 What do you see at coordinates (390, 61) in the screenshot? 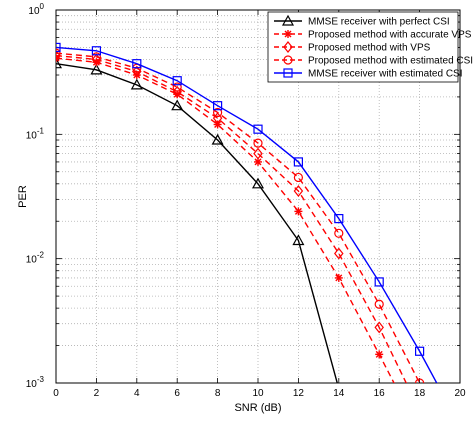
I see `legend-label: Proposed method with estimated CSI` at bounding box center [390, 61].